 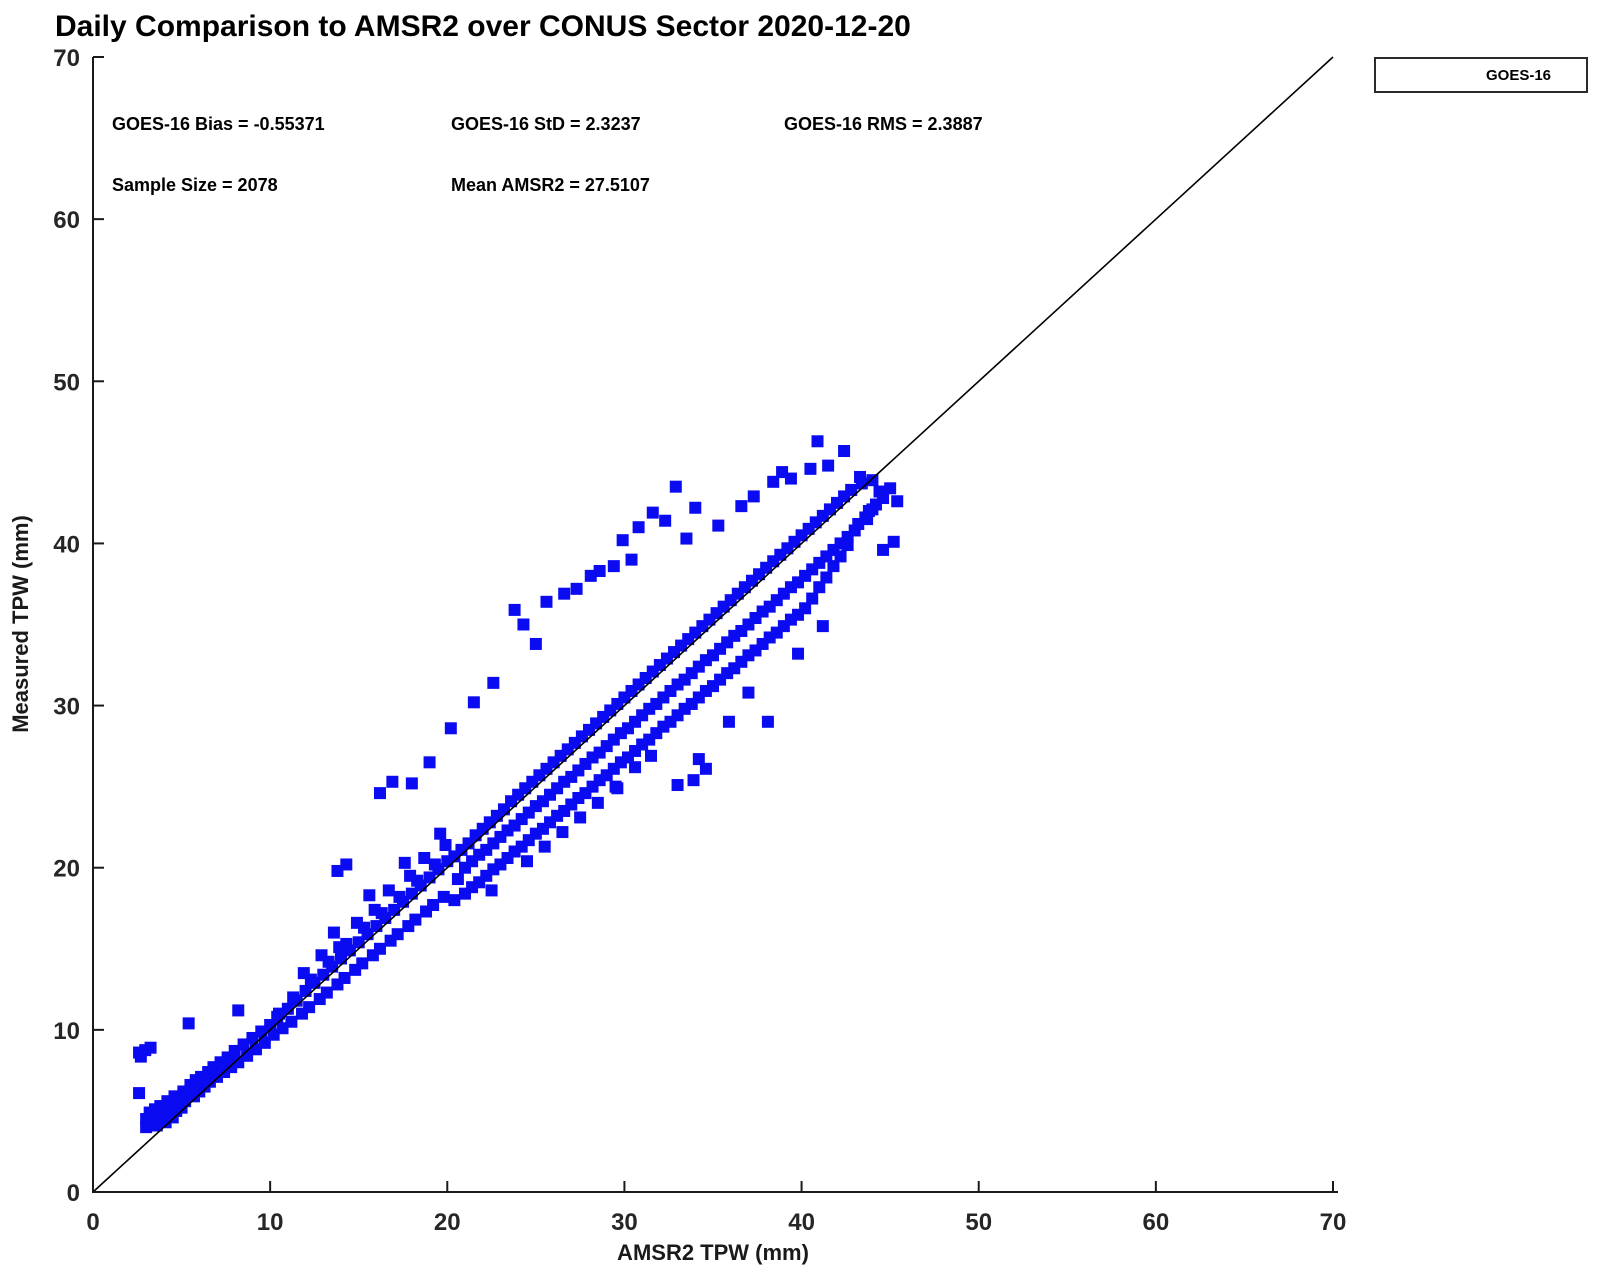 What do you see at coordinates (624, 1222) in the screenshot?
I see `x-tick-label: 30` at bounding box center [624, 1222].